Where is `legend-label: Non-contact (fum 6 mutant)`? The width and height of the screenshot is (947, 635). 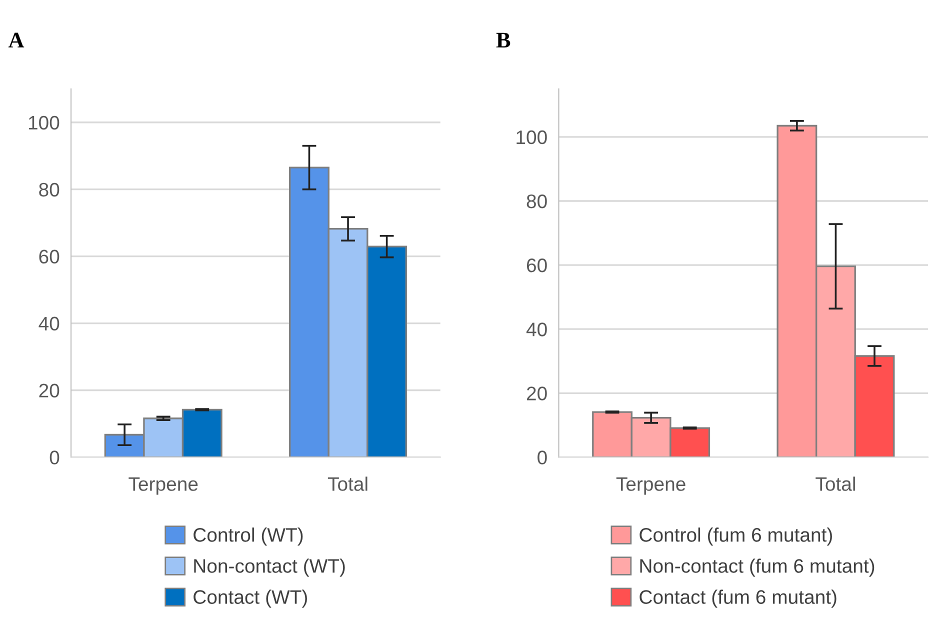
legend-label: Non-contact (fum 6 mutant) is located at coordinates (757, 567).